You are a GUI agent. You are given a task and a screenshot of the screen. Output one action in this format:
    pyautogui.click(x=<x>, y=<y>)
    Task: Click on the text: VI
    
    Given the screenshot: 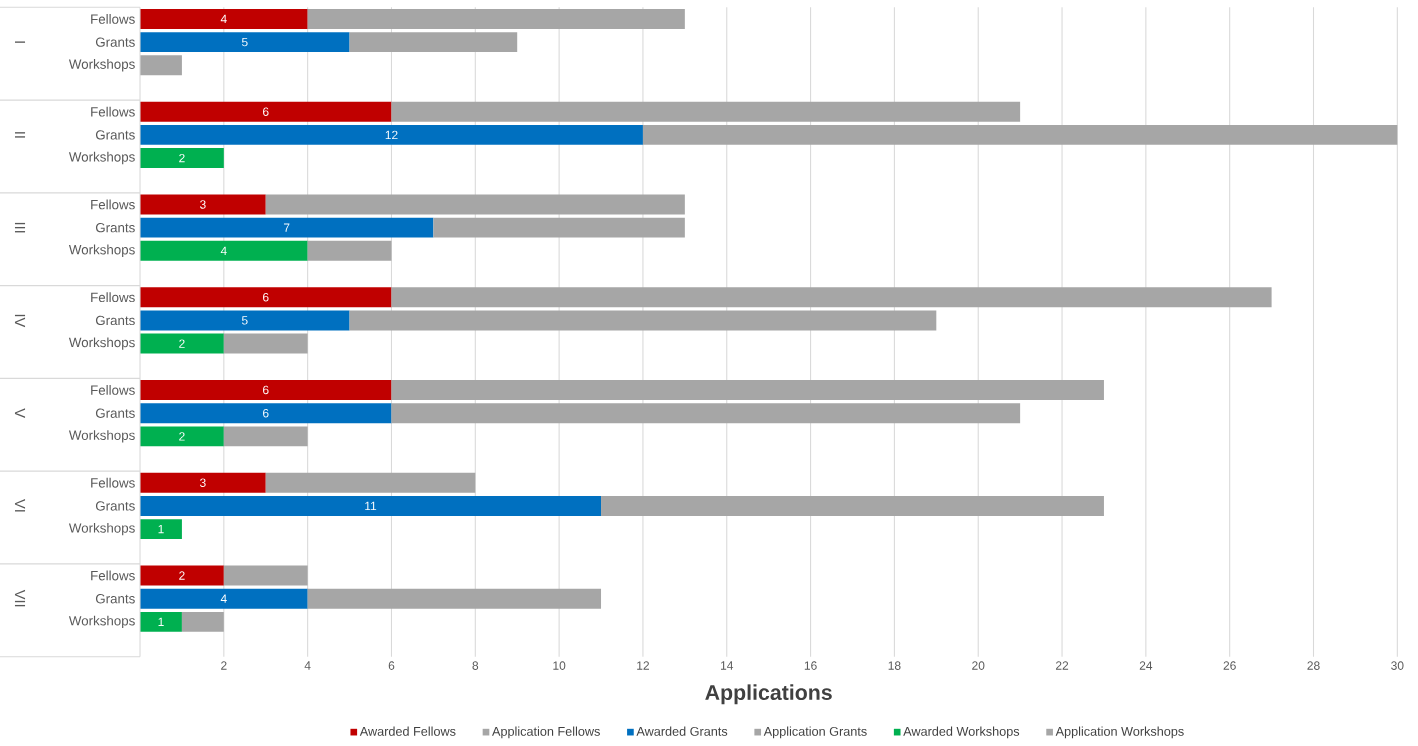 What is the action you would take?
    pyautogui.click(x=20, y=505)
    